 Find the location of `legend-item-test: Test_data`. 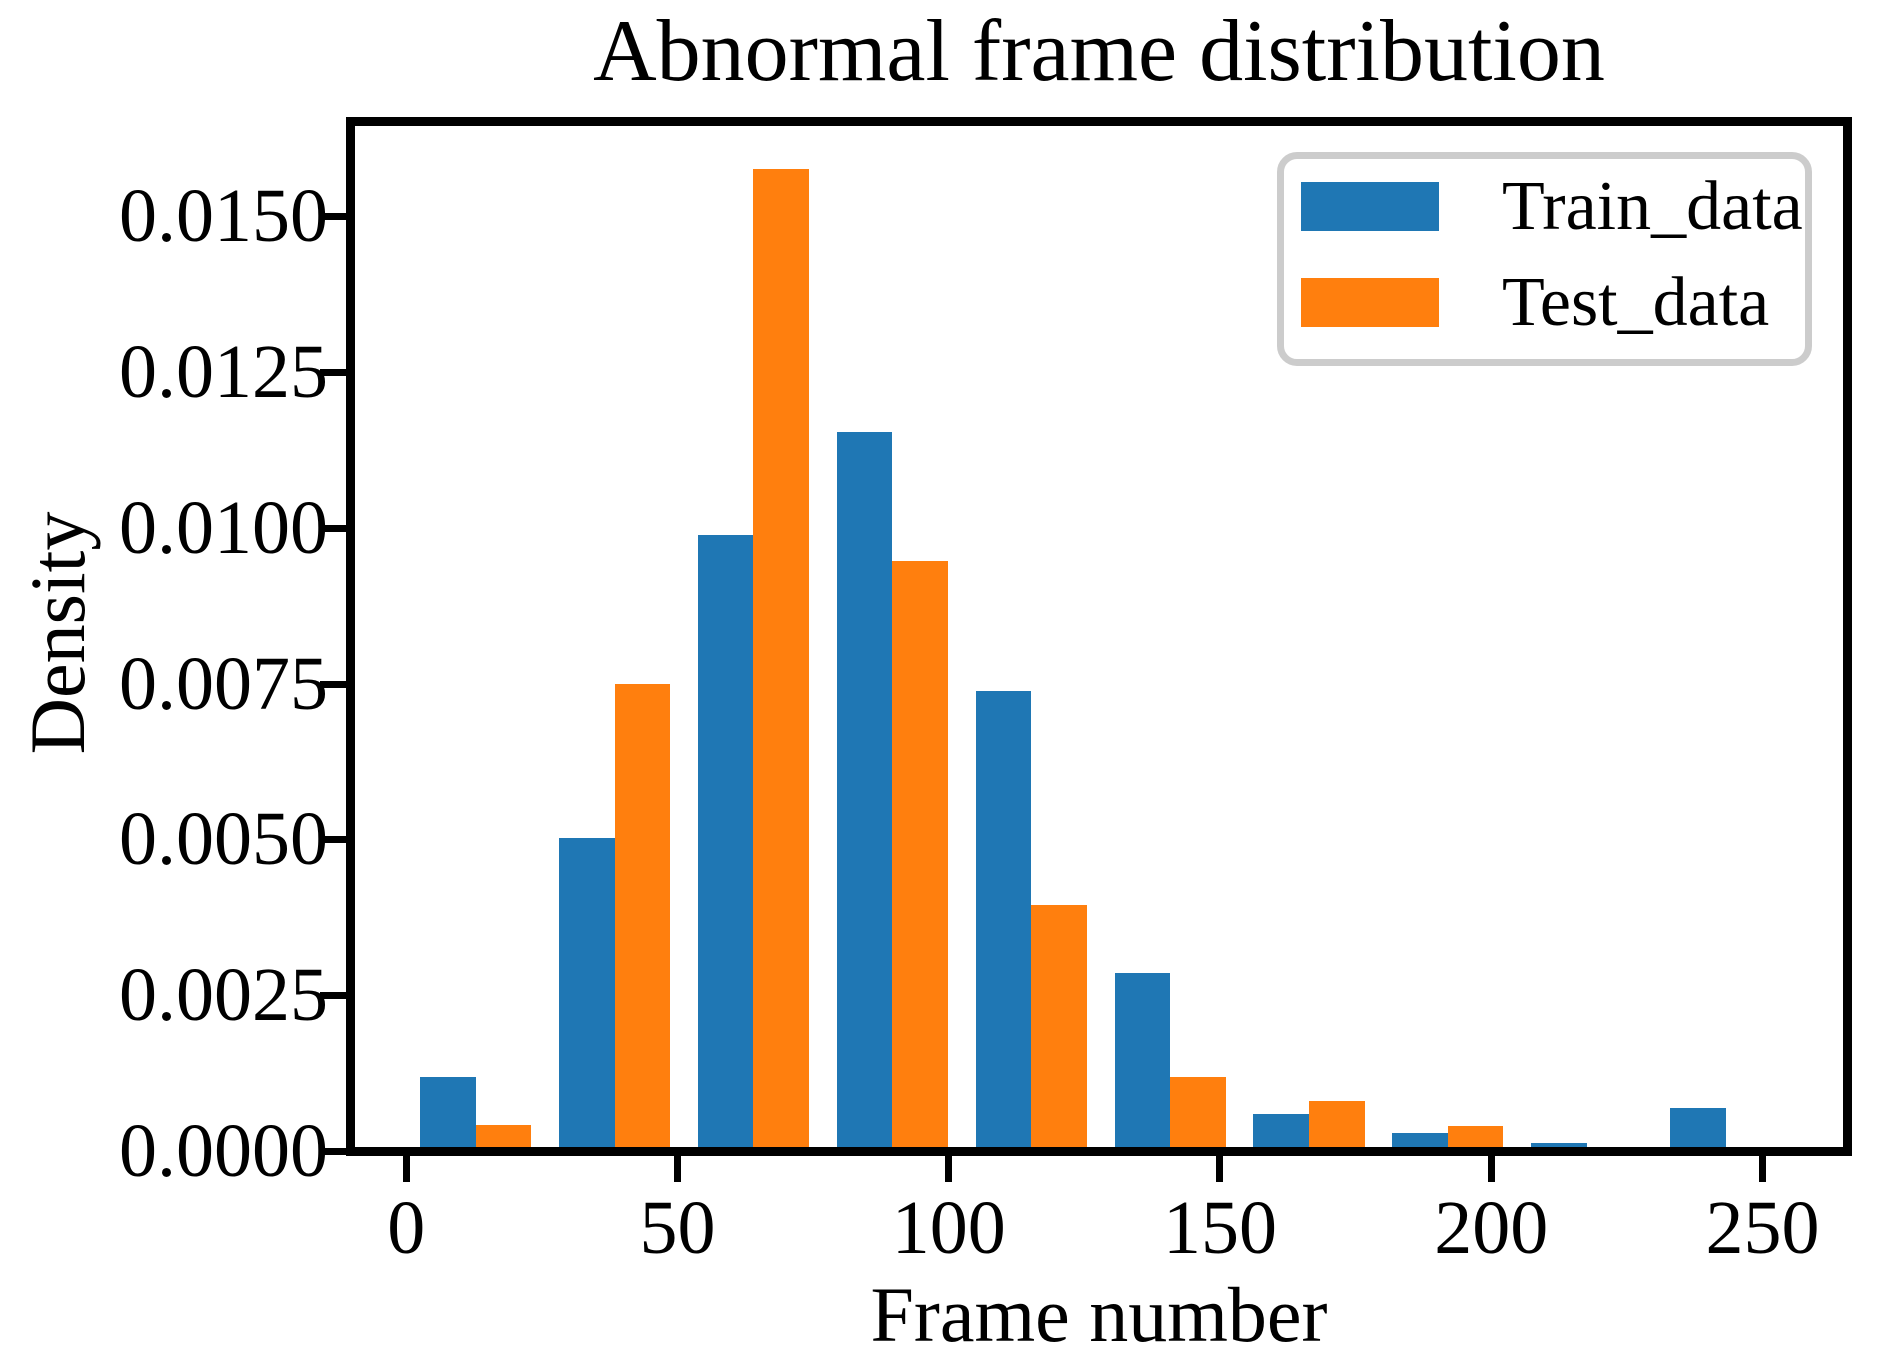

legend-item-test: Test_data is located at coordinates (1535, 302).